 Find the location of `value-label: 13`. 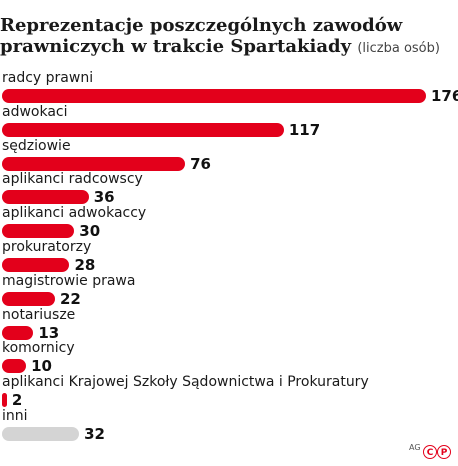

value-label: 13 is located at coordinates (49, 332).